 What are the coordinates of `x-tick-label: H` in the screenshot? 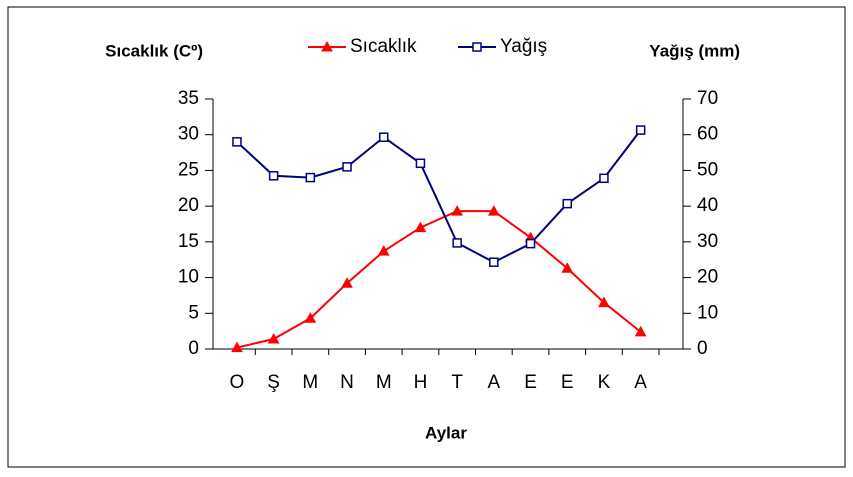 It's located at (421, 382).